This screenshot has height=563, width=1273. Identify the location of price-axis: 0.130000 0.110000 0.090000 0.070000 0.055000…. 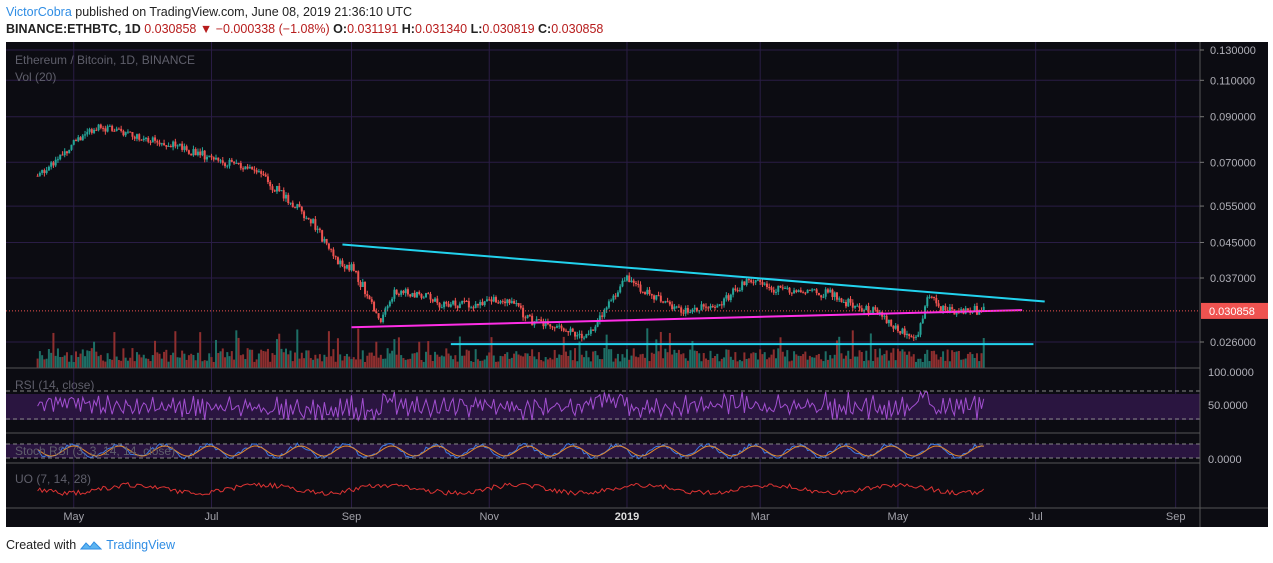
(1234, 197).